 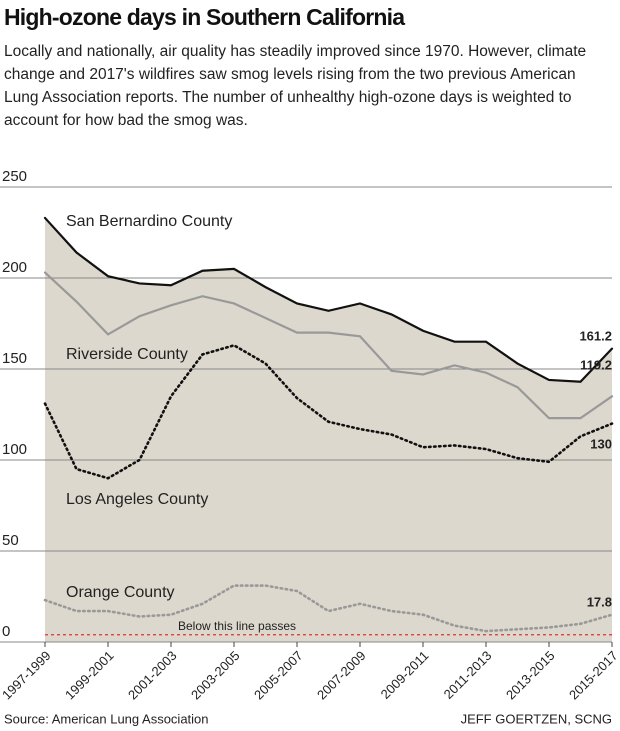 I want to click on credit: JEFF GOERTZEN, SCNG, so click(x=536, y=718).